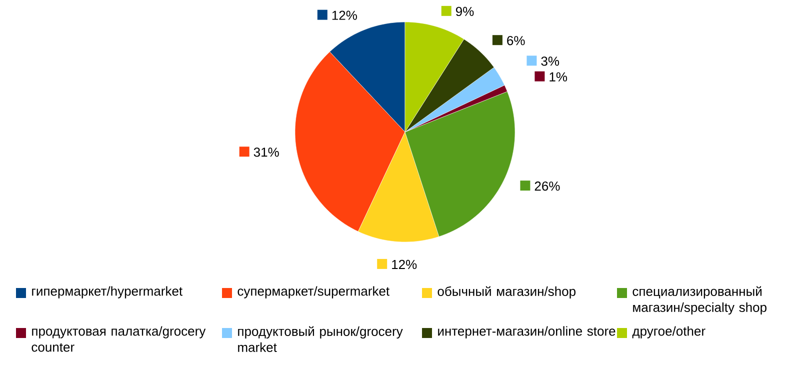 The image size is (800, 365). I want to click on legend-label: супермаркет/supermarket, so click(314, 292).